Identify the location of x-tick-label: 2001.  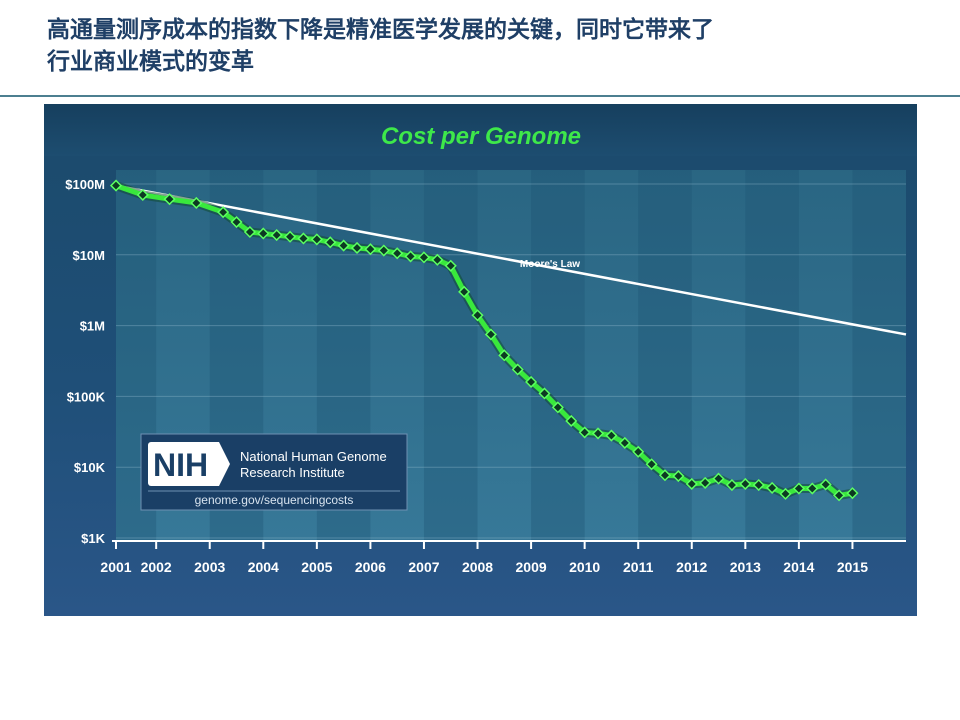
(115, 567).